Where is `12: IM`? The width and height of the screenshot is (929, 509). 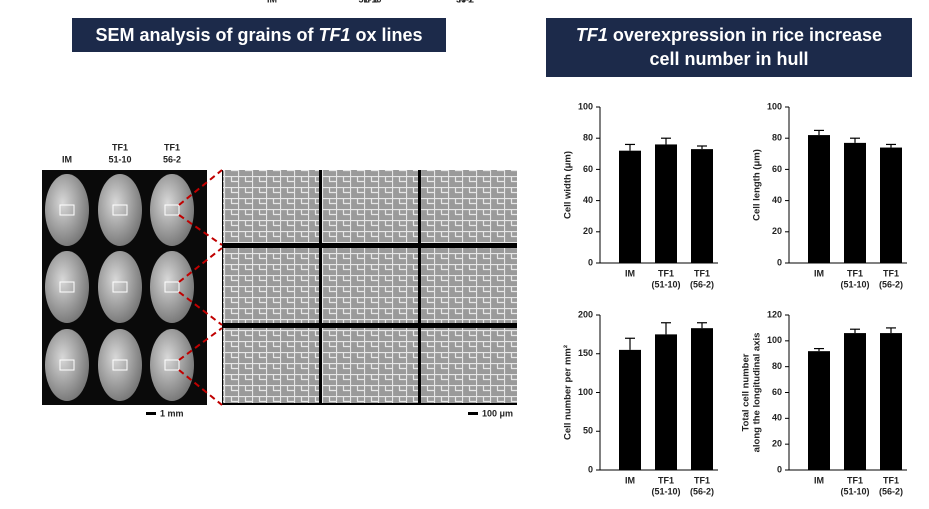
12: IM is located at coordinates (272, 2).